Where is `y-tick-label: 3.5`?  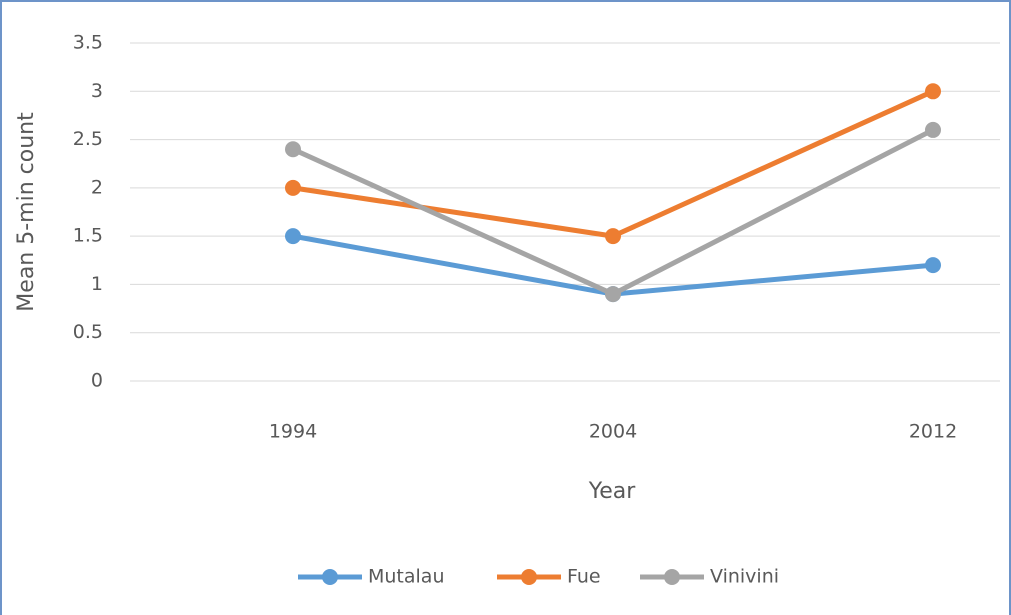 y-tick-label: 3.5 is located at coordinates (88, 43).